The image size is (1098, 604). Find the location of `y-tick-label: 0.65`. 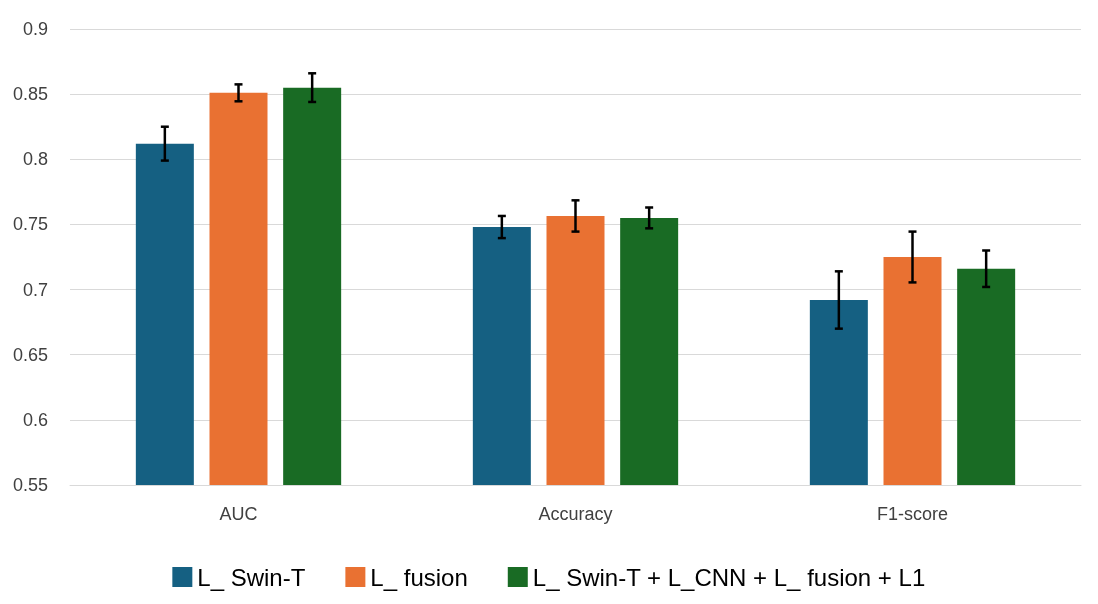

y-tick-label: 0.65 is located at coordinates (30, 354).